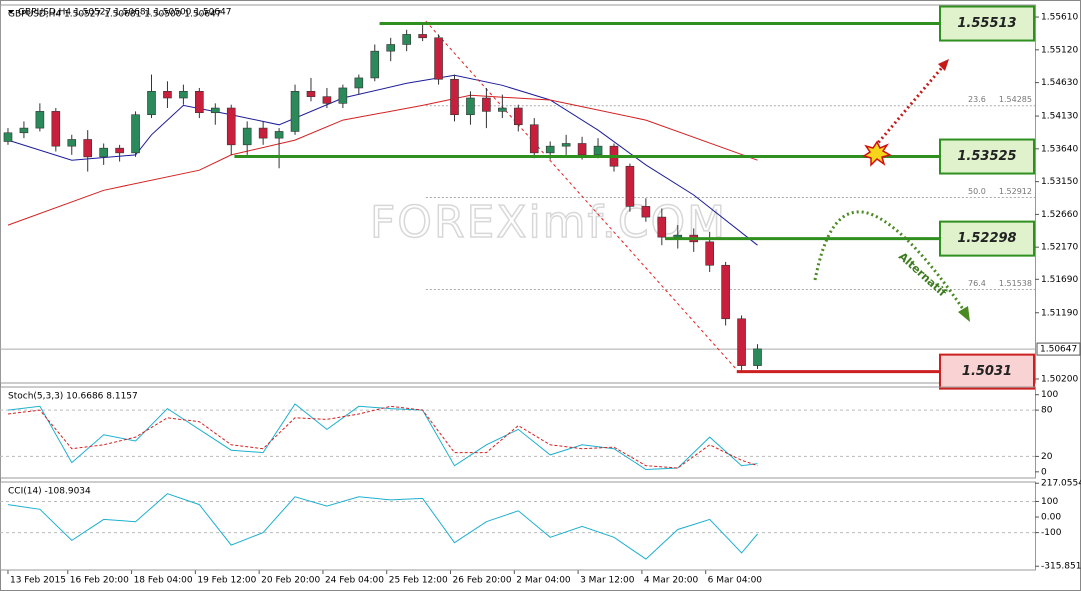  Describe the element at coordinates (1015, 283) in the screenshot. I see `fib-price: 1.51538` at that location.